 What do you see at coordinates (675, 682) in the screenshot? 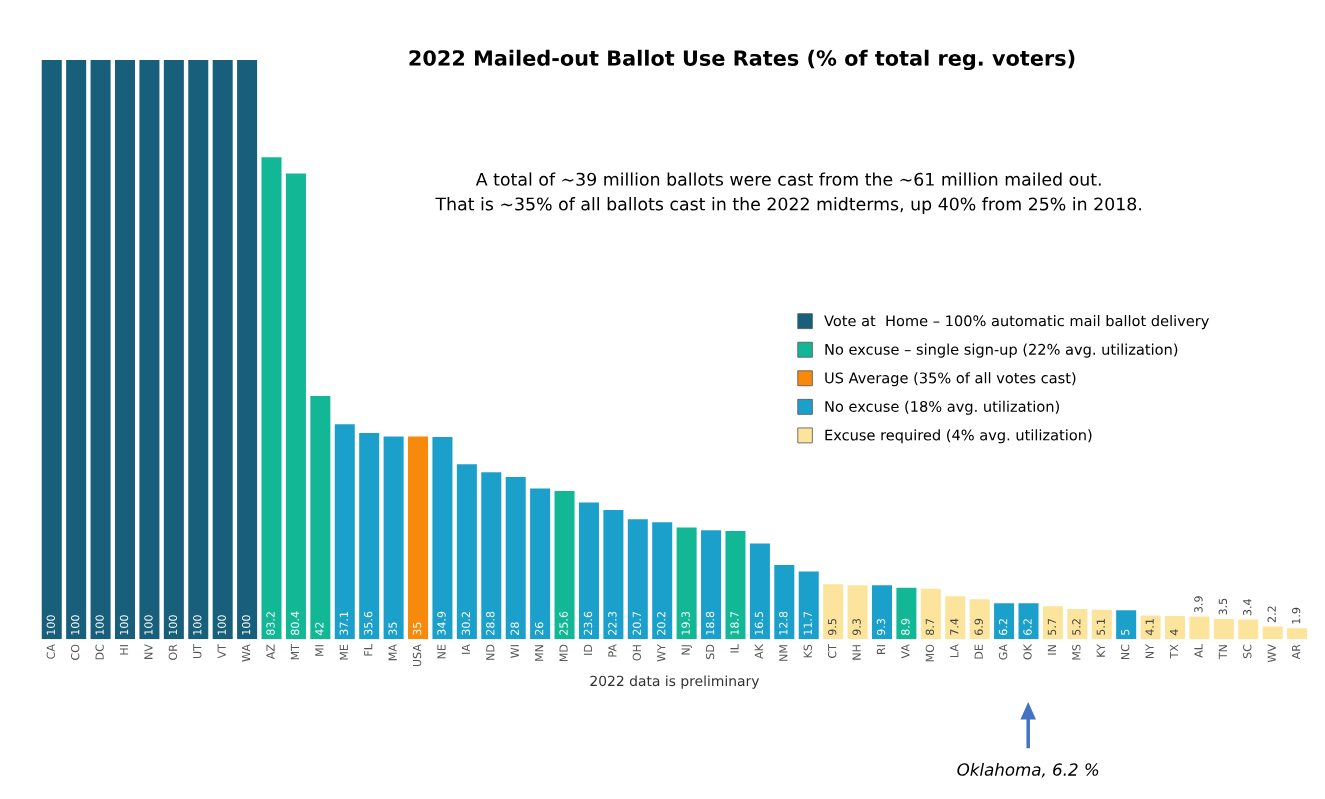
I see `x-axis-title: 2022 data is preliminary` at bounding box center [675, 682].